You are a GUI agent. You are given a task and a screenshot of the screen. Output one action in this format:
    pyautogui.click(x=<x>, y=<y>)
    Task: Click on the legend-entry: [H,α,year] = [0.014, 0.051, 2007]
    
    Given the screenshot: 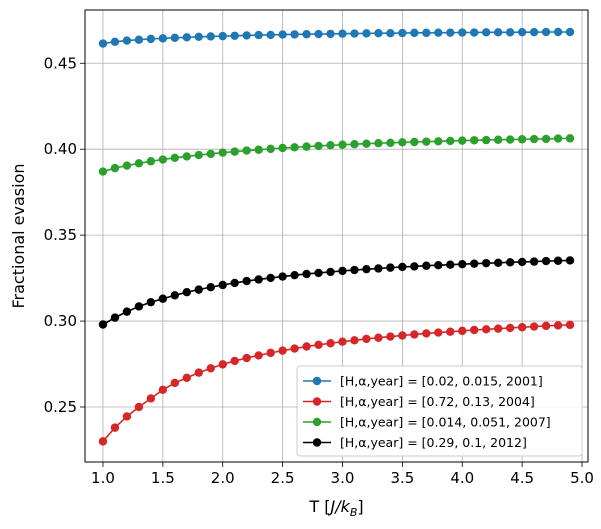 What is the action you would take?
    pyautogui.click(x=427, y=422)
    